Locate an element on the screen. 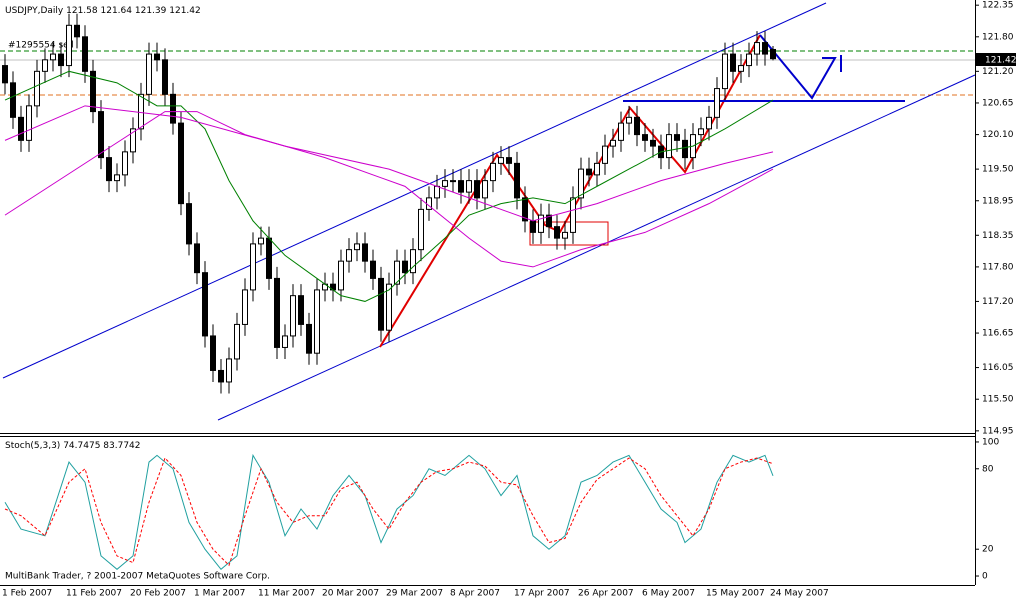 This screenshot has width=1018, height=600. y-tick-label: 116.65 is located at coordinates (998, 334).